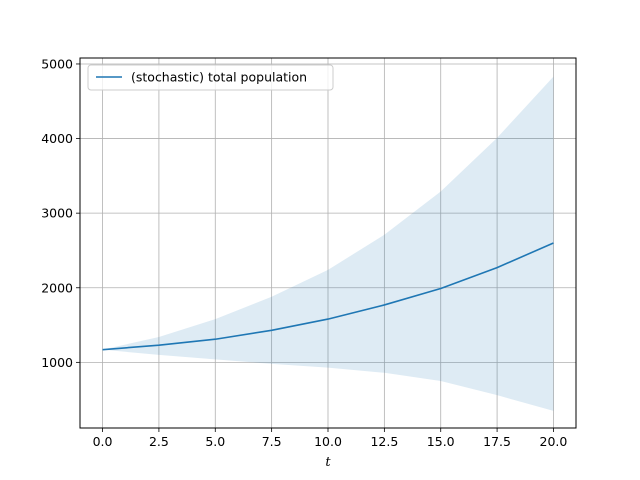 Image resolution: width=640 pixels, height=480 pixels. I want to click on x-axis-label: t, so click(328, 462).